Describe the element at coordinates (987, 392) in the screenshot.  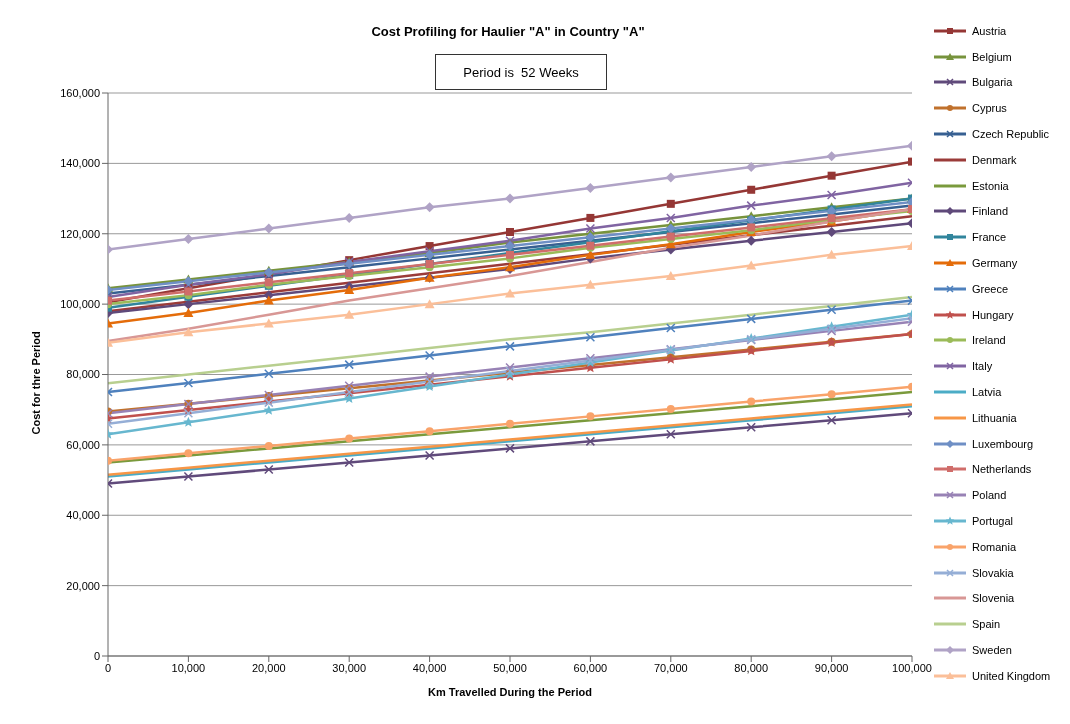
I see `legend-label: Latvia` at that location.